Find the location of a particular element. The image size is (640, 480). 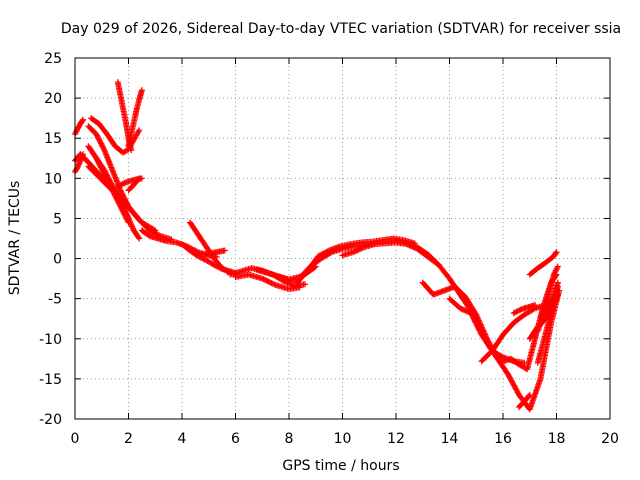

x-tick-label: 10 is located at coordinates (343, 439).